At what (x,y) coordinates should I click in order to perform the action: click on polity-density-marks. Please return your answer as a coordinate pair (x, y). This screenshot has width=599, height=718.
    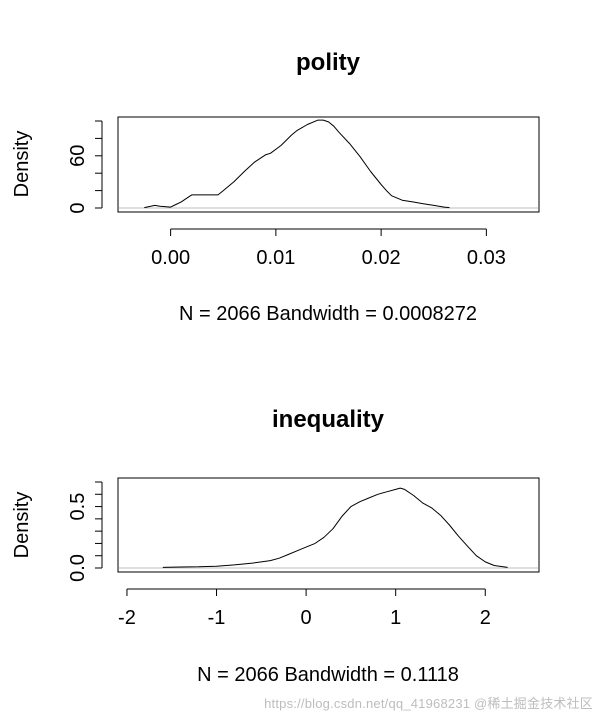
    Looking at the image, I should click on (328, 164).